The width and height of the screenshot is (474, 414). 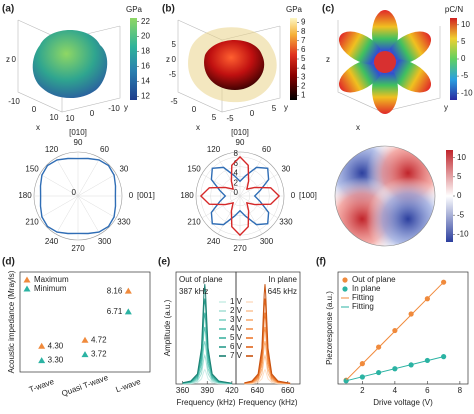 I want to click on colorbar-tick-label: 12, so click(x=145, y=95).